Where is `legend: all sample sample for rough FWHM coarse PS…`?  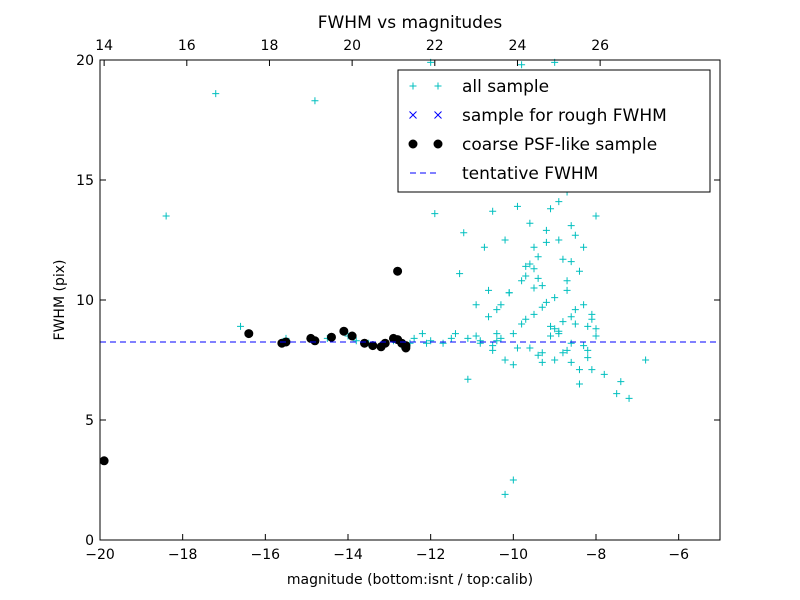
legend: all sample sample for rough FWHM coarse PS… is located at coordinates (554, 131).